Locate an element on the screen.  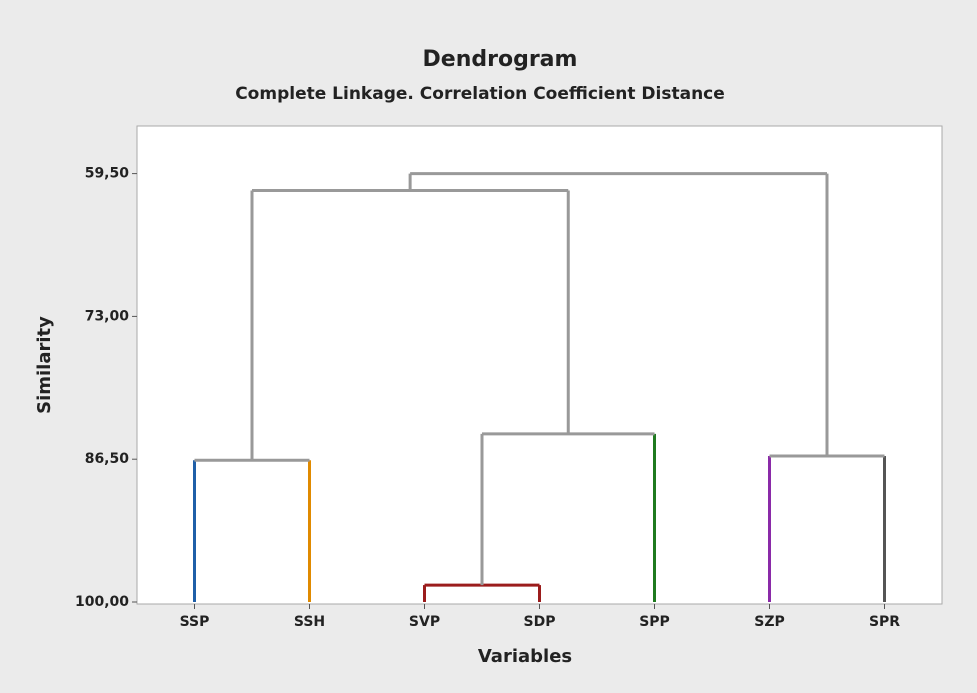
x-tick-label: SSP is located at coordinates (195, 622).